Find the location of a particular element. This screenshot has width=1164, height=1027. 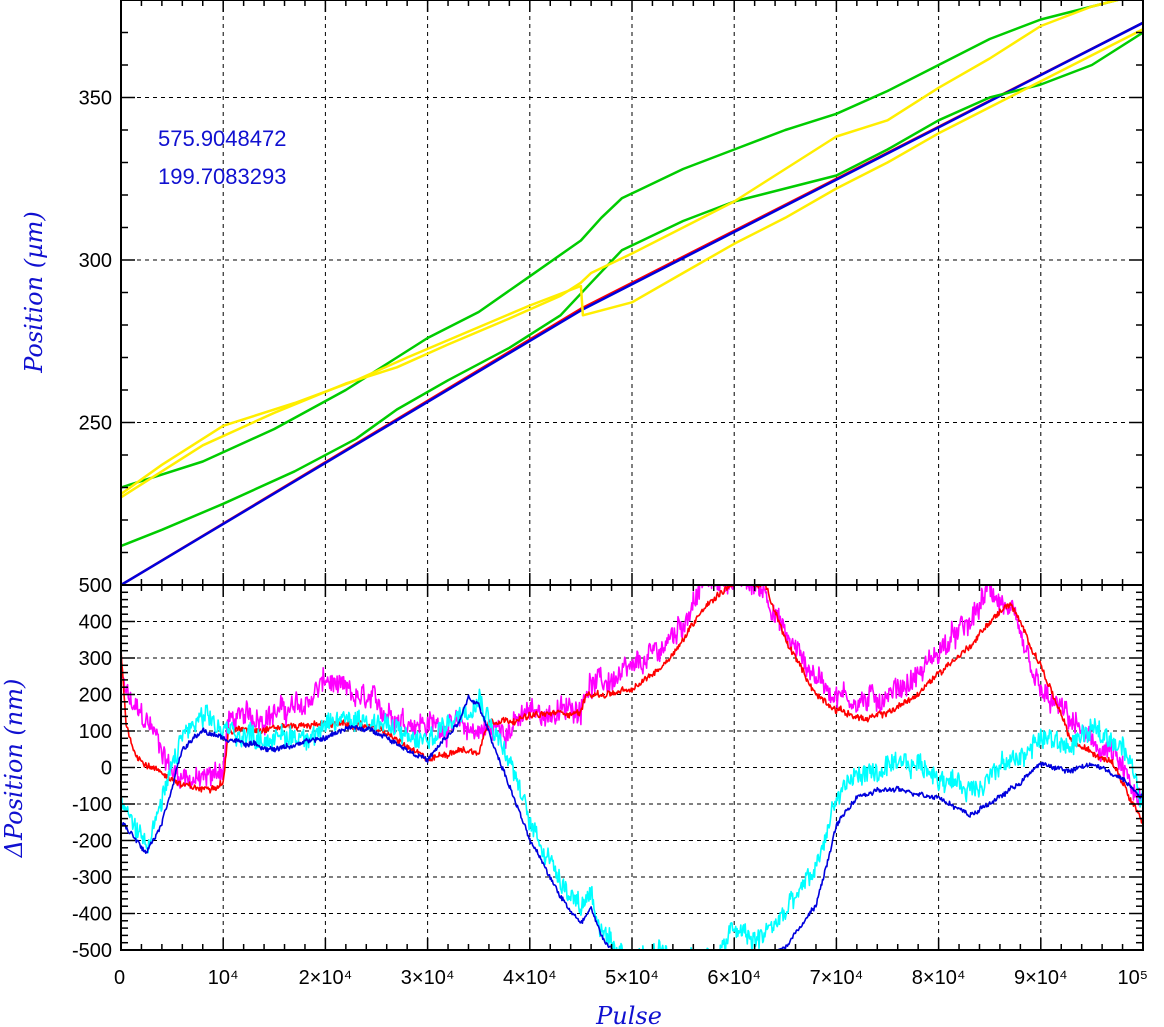

x-tick-label: 7×10⁴ is located at coordinates (837, 978).